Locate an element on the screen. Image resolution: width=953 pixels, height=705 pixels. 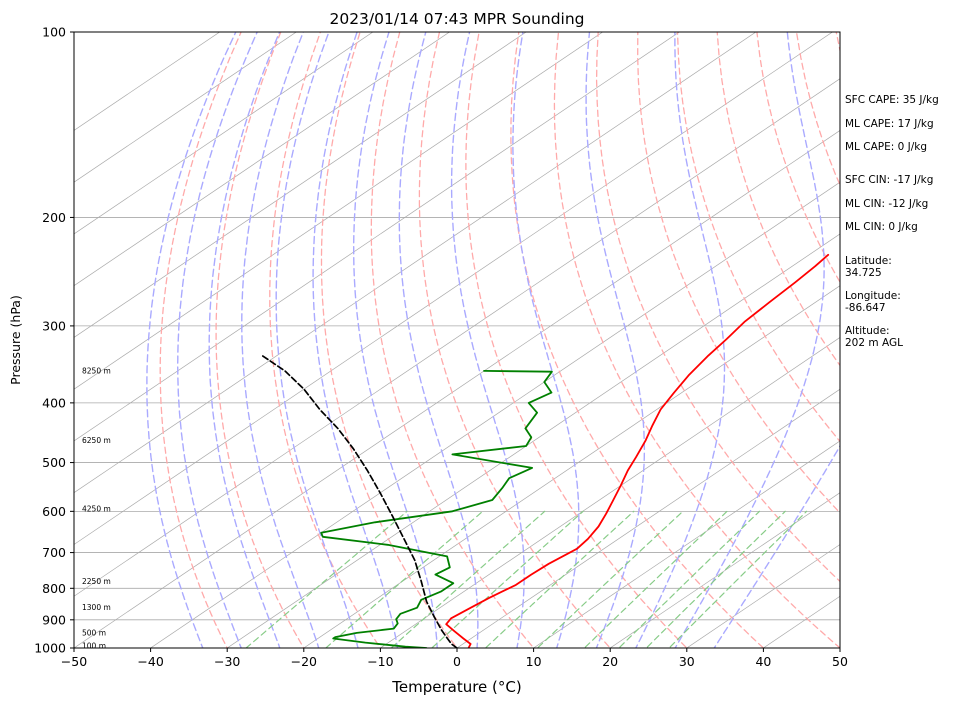
sounding-info-line: Longitude: -86.647 is located at coordinates (873, 302).